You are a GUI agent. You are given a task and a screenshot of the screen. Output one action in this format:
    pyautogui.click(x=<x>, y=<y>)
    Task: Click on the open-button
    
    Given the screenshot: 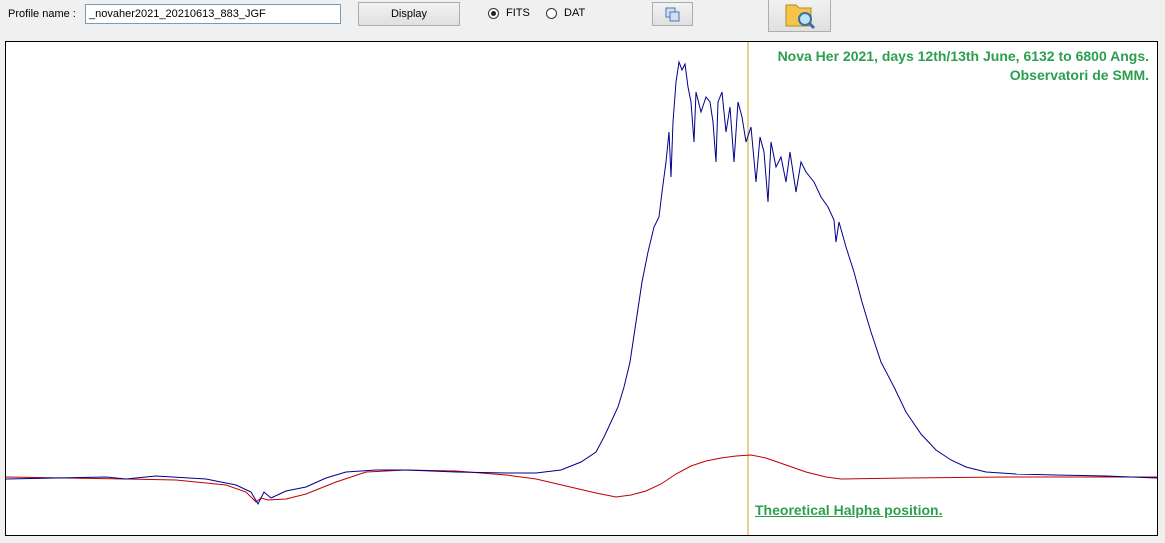 What is the action you would take?
    pyautogui.click(x=799, y=16)
    